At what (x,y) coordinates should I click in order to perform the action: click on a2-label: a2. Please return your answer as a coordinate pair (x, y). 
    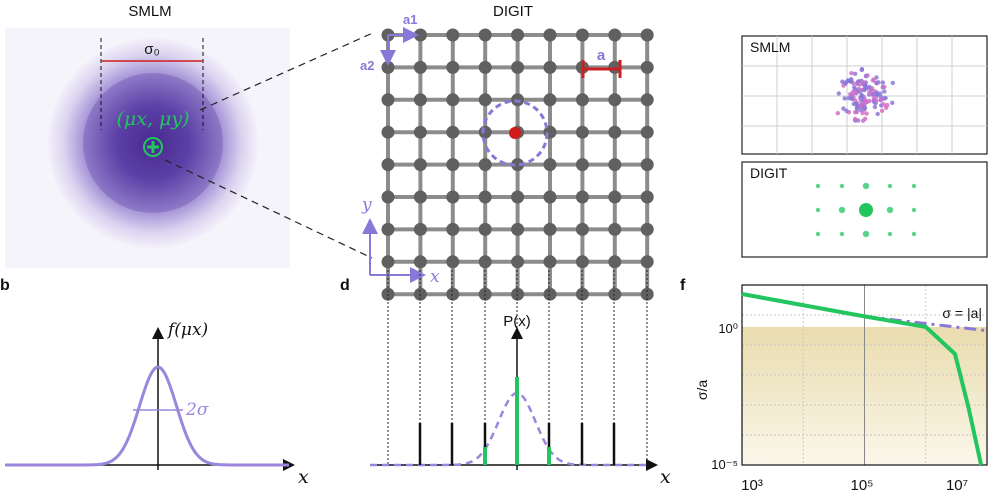
    Looking at the image, I should click on (367, 65).